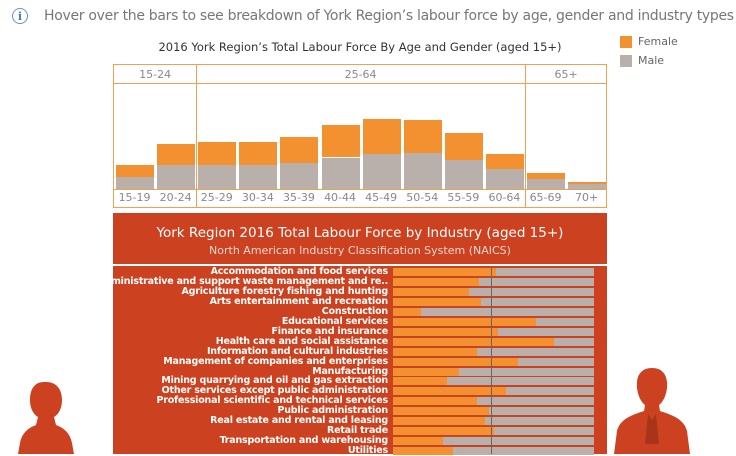 This screenshot has width=736, height=456. Describe the element at coordinates (652, 411) in the screenshot. I see `man-silhouette-icon` at that location.